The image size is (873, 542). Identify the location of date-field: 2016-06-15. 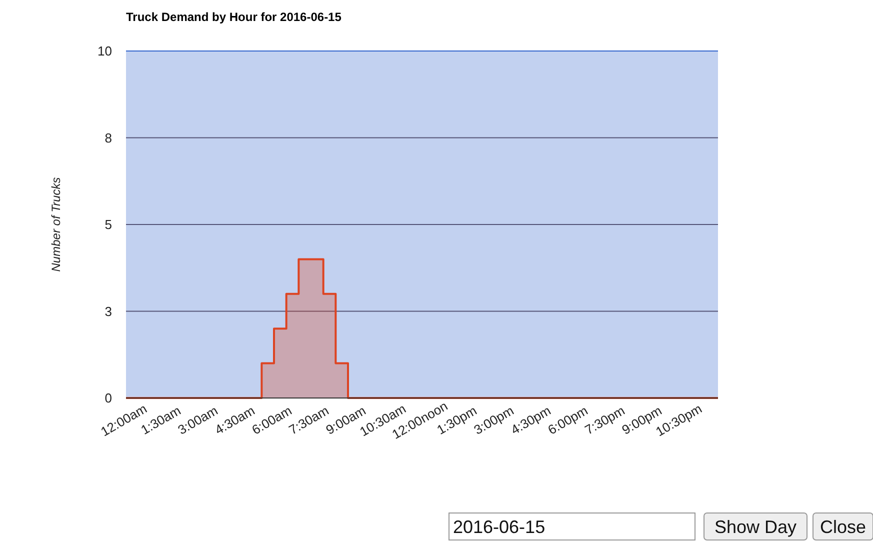
(572, 526).